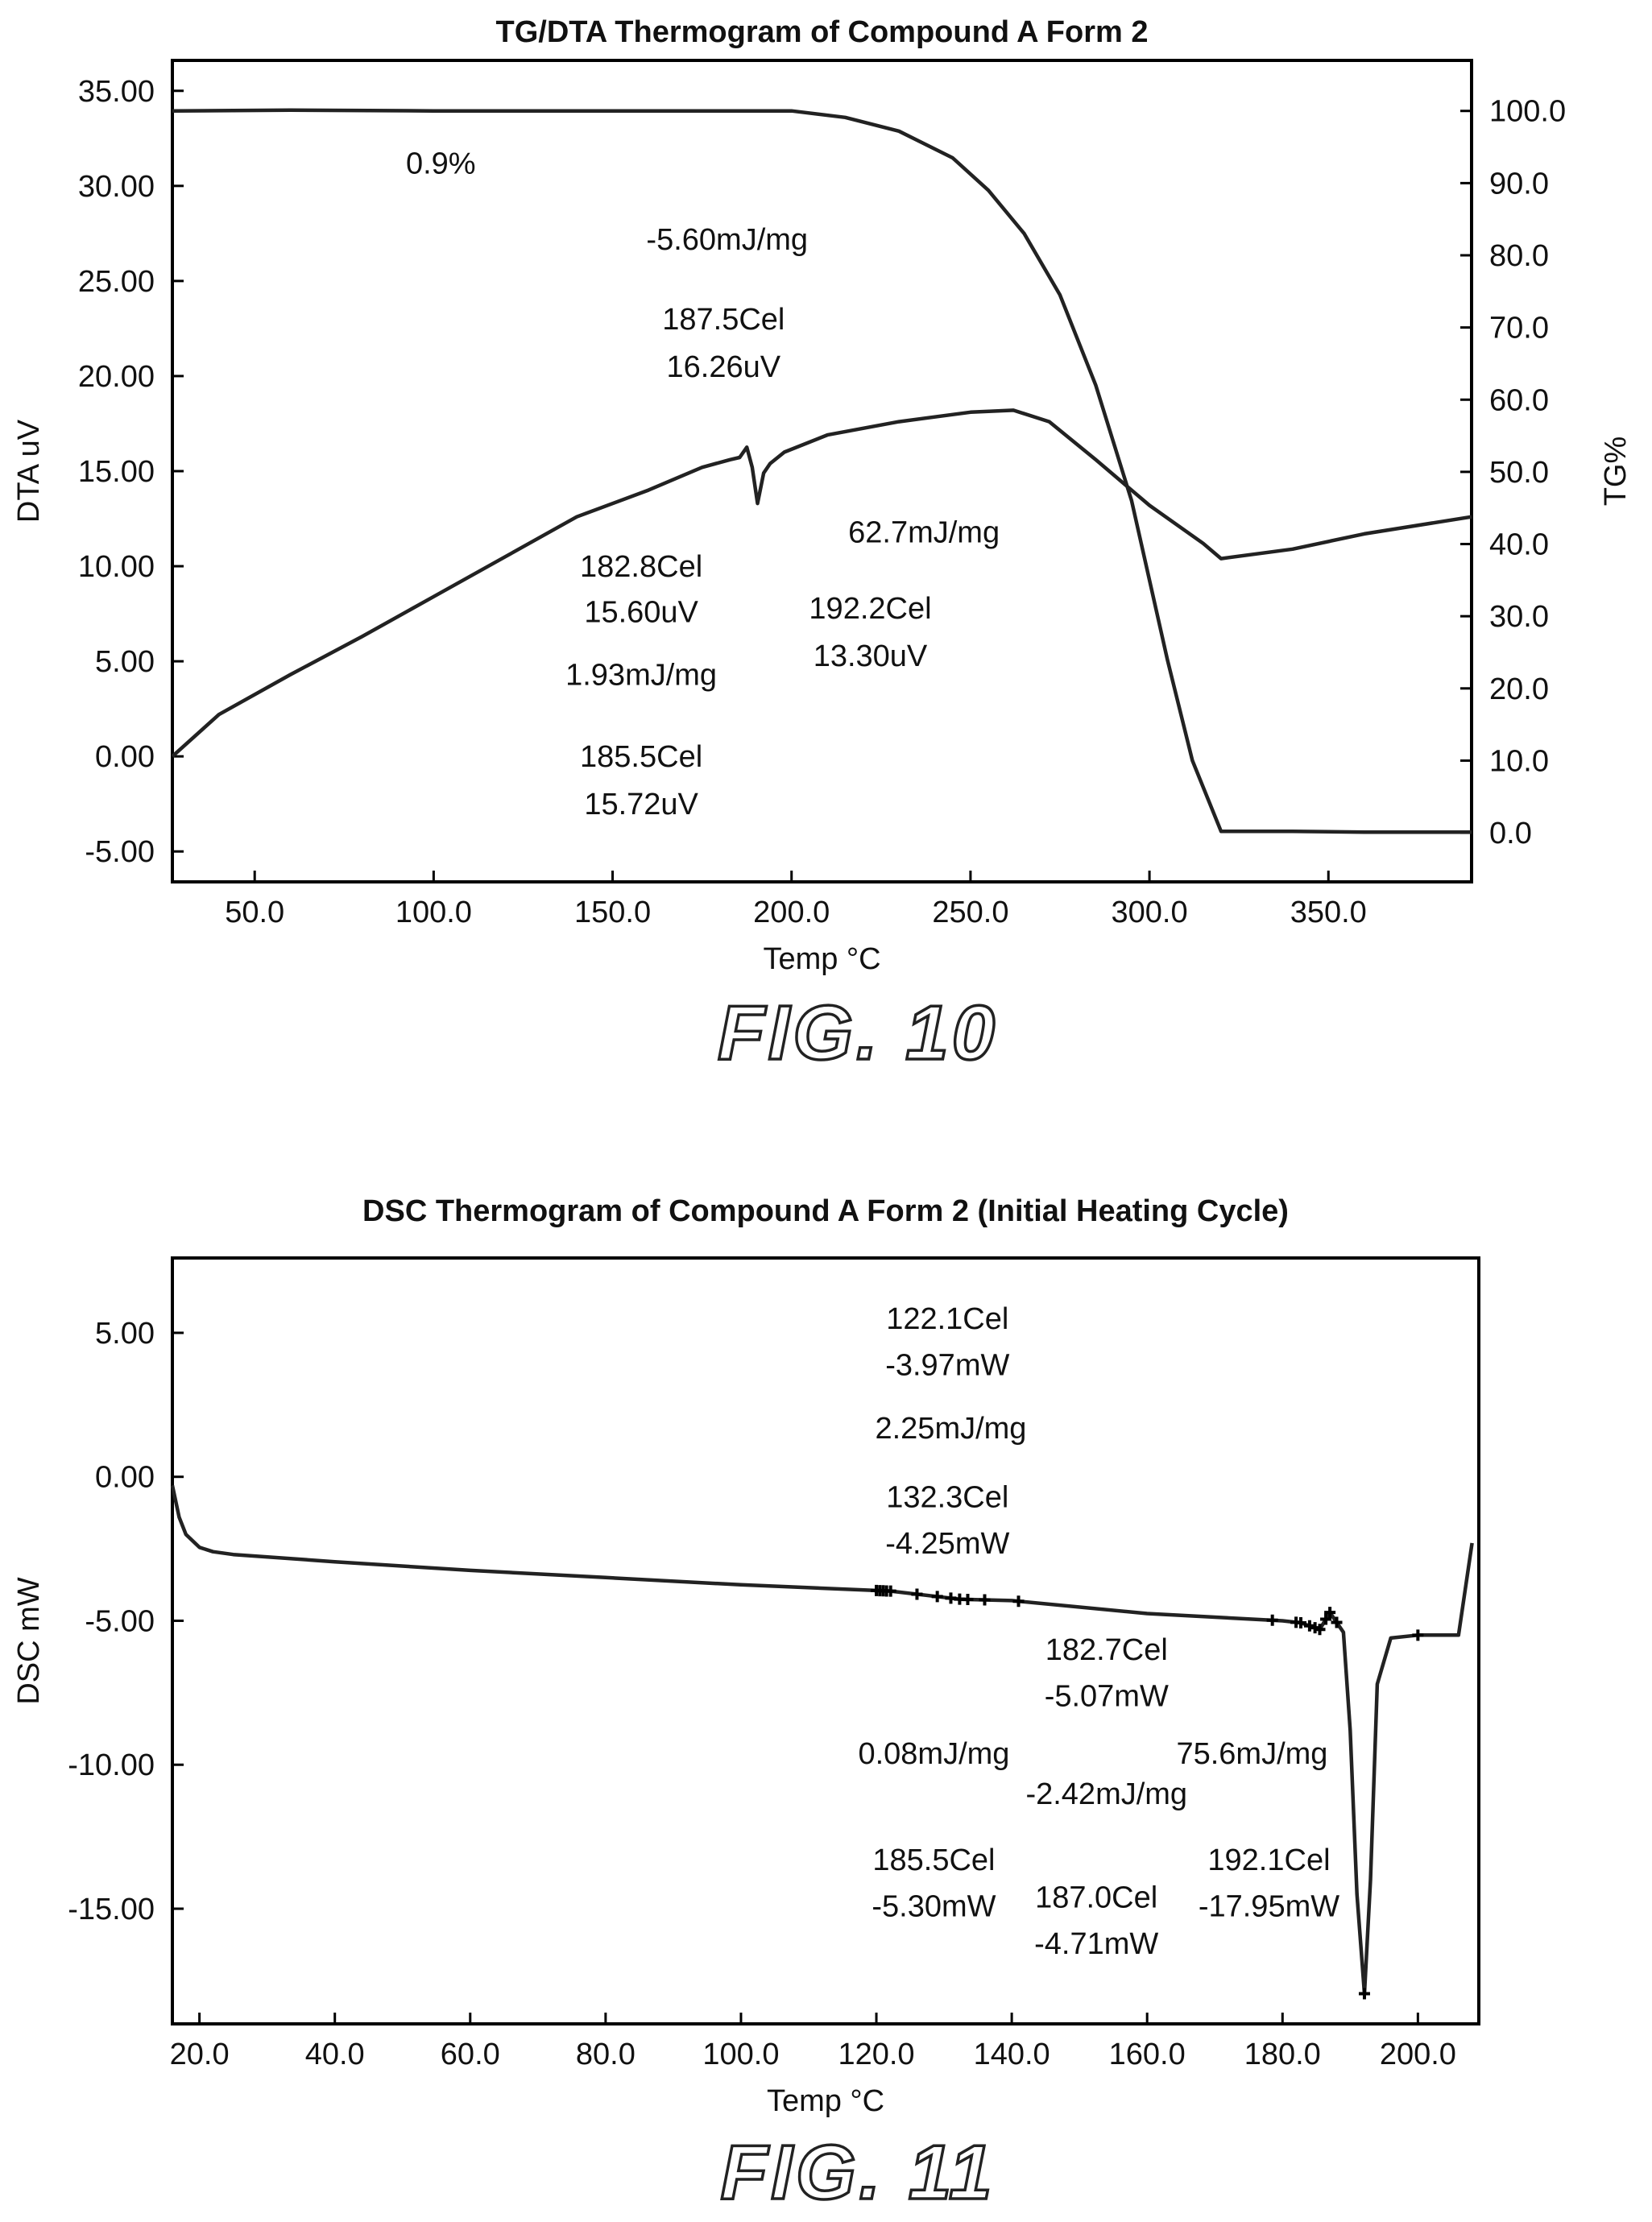 This screenshot has height=2222, width=1652. What do you see at coordinates (858, 2172) in the screenshot?
I see `figure-label: FIG. 11` at bounding box center [858, 2172].